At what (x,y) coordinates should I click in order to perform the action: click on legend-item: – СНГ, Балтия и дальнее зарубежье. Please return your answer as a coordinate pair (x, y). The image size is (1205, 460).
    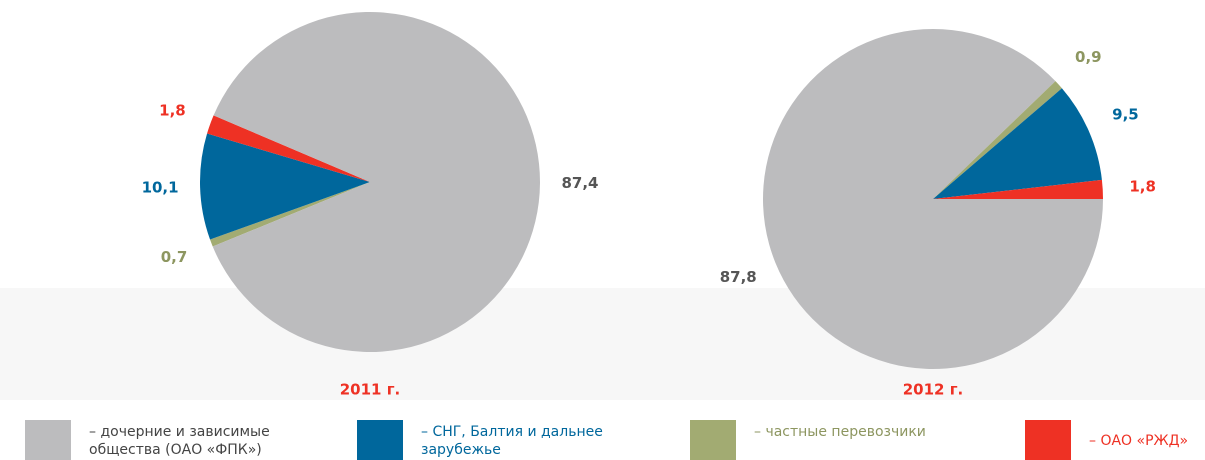
    Looking at the image, I should click on (507, 440).